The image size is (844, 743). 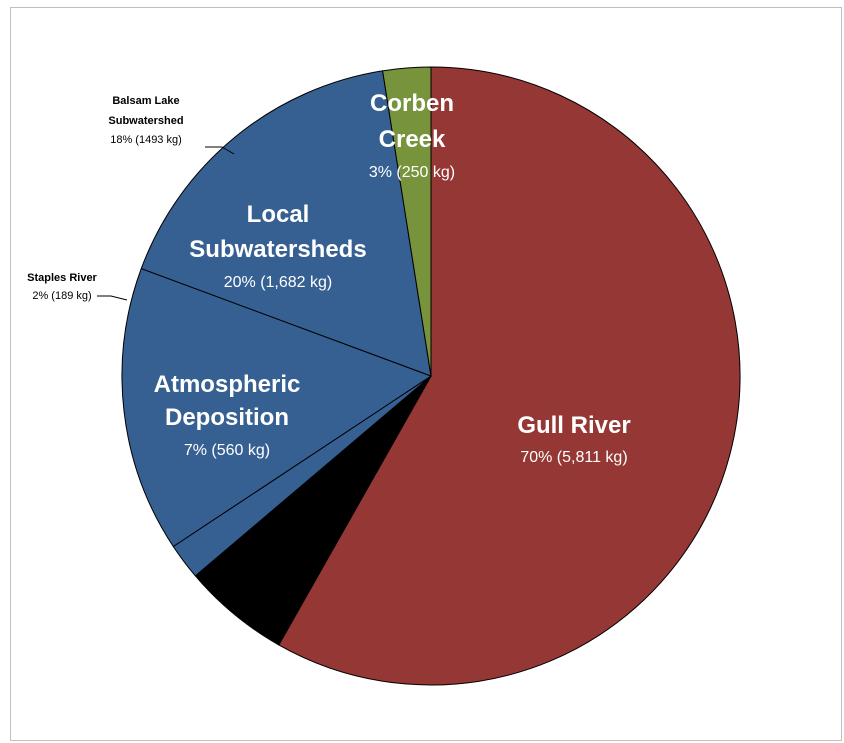 I want to click on local-label-value: 20% (1,682 kg), so click(x=278, y=282).